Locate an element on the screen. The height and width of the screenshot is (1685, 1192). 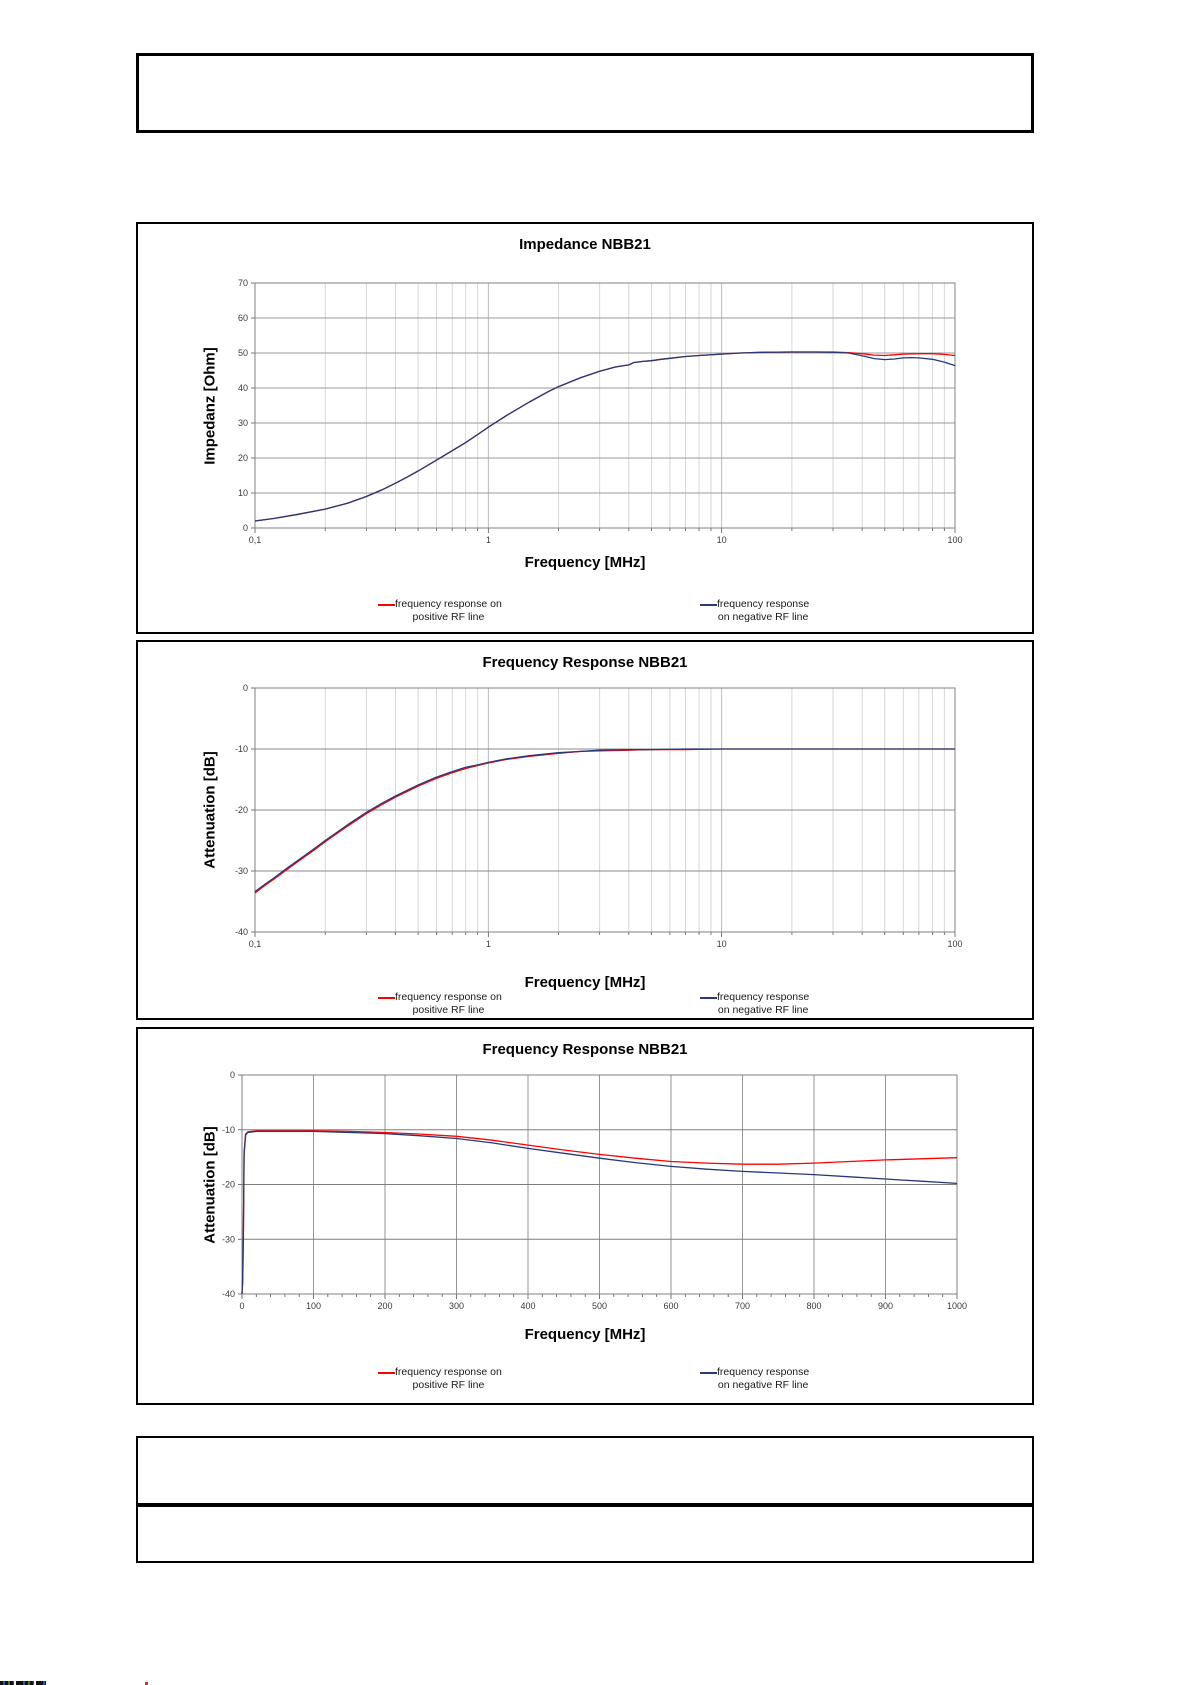
svg-text: 1000 is located at coordinates (957, 1306).